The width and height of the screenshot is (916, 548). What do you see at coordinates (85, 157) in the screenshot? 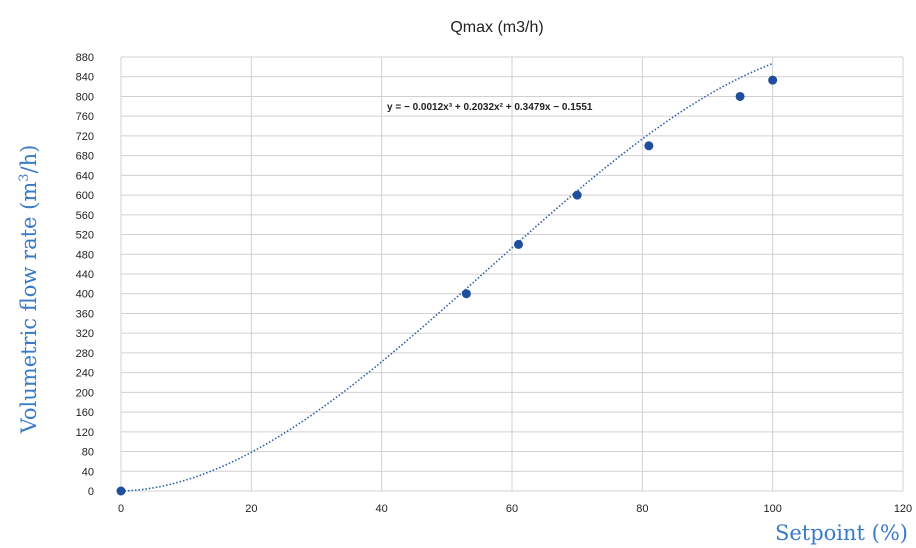
I see `y-tick-label: 680` at bounding box center [85, 157].